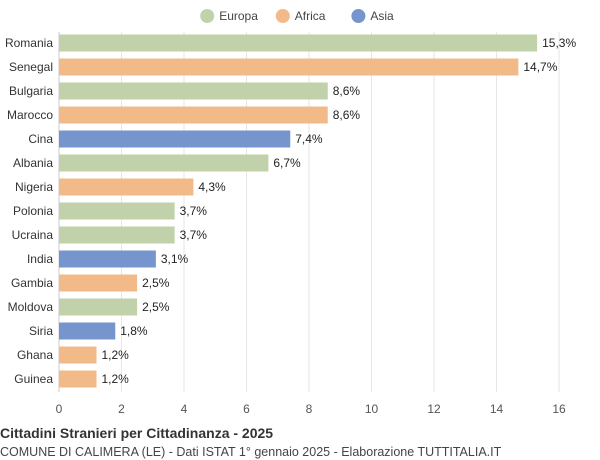 The height and width of the screenshot is (460, 600). I want to click on x-tick-label: 12, so click(434, 409).